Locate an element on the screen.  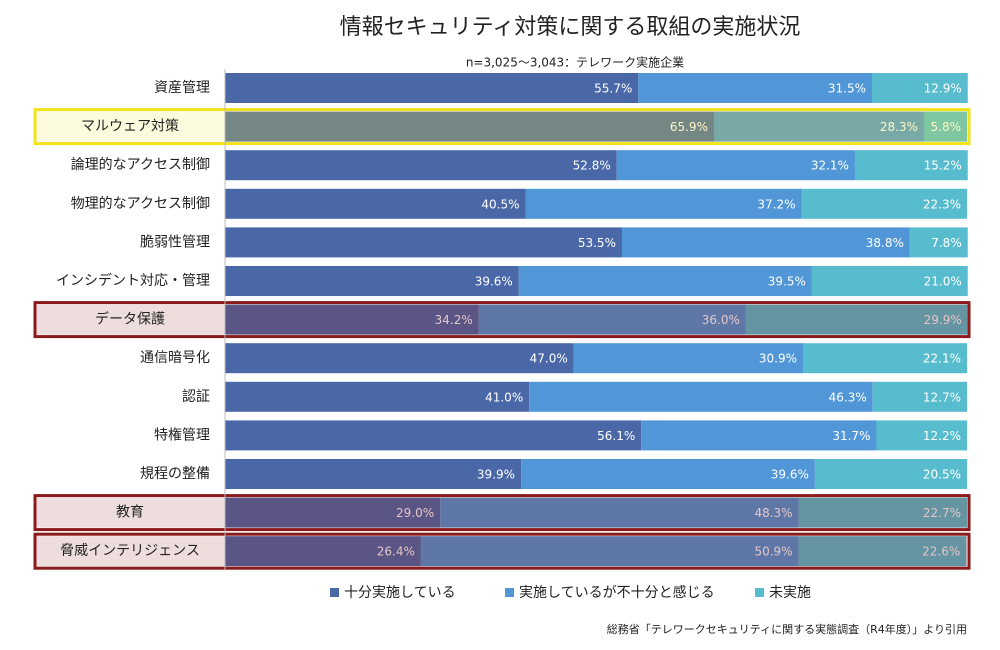
value-label: 38.8% is located at coordinates (885, 243).